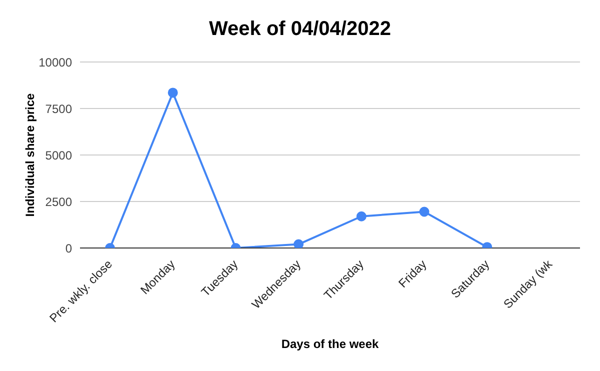 Image resolution: width=600 pixels, height=371 pixels. I want to click on y-tick-label: 10000, so click(55, 62).